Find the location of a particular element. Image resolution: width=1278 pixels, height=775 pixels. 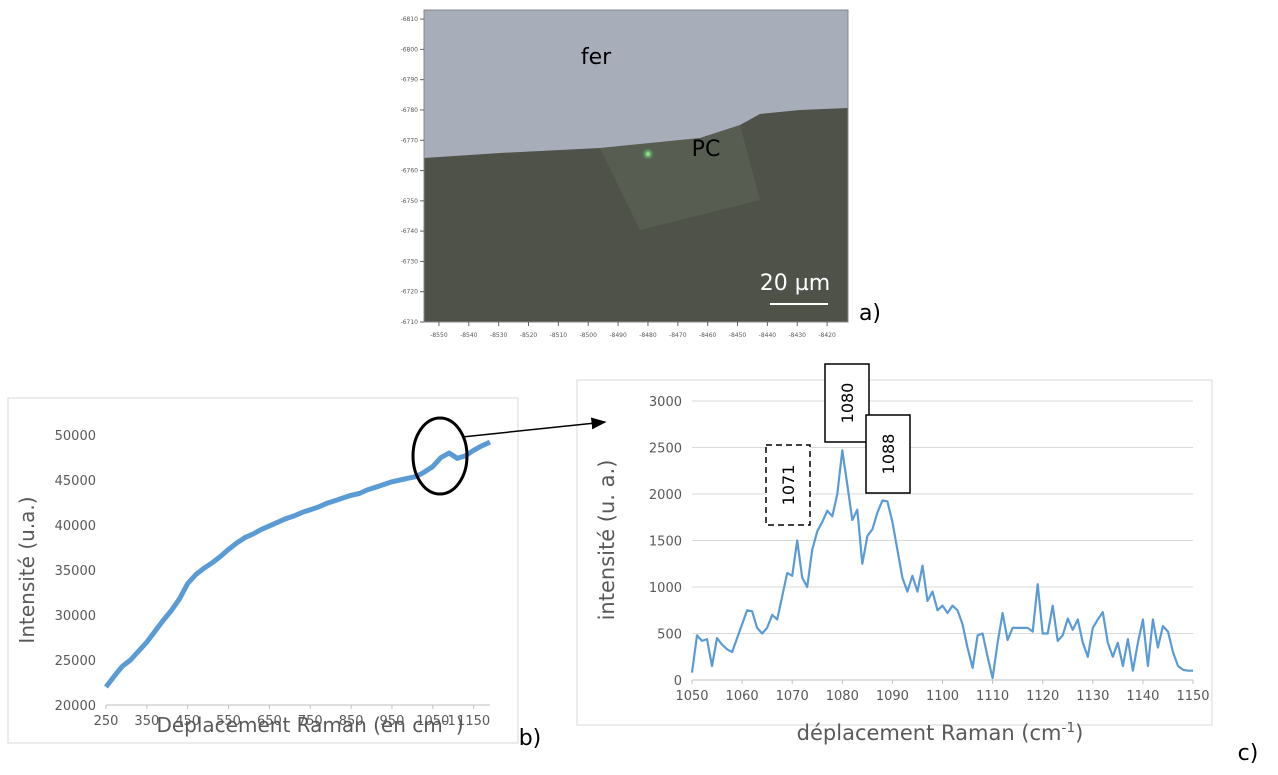

x-tick-label: 350 is located at coordinates (146, 721).